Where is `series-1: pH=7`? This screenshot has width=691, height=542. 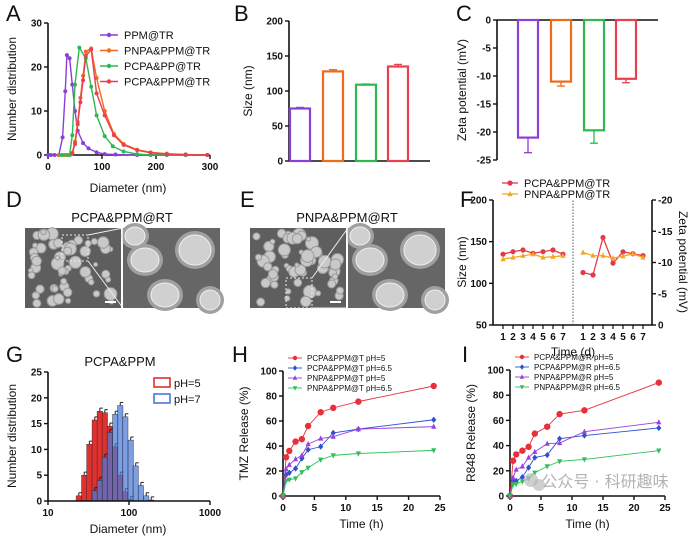
series-1: pH=7 is located at coordinates (146, 447).